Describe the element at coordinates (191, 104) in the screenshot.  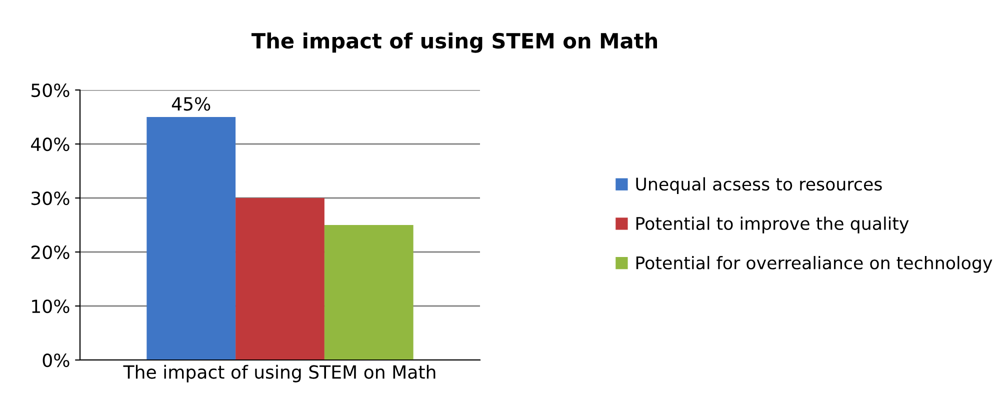
I see `data-label: 45%` at that location.